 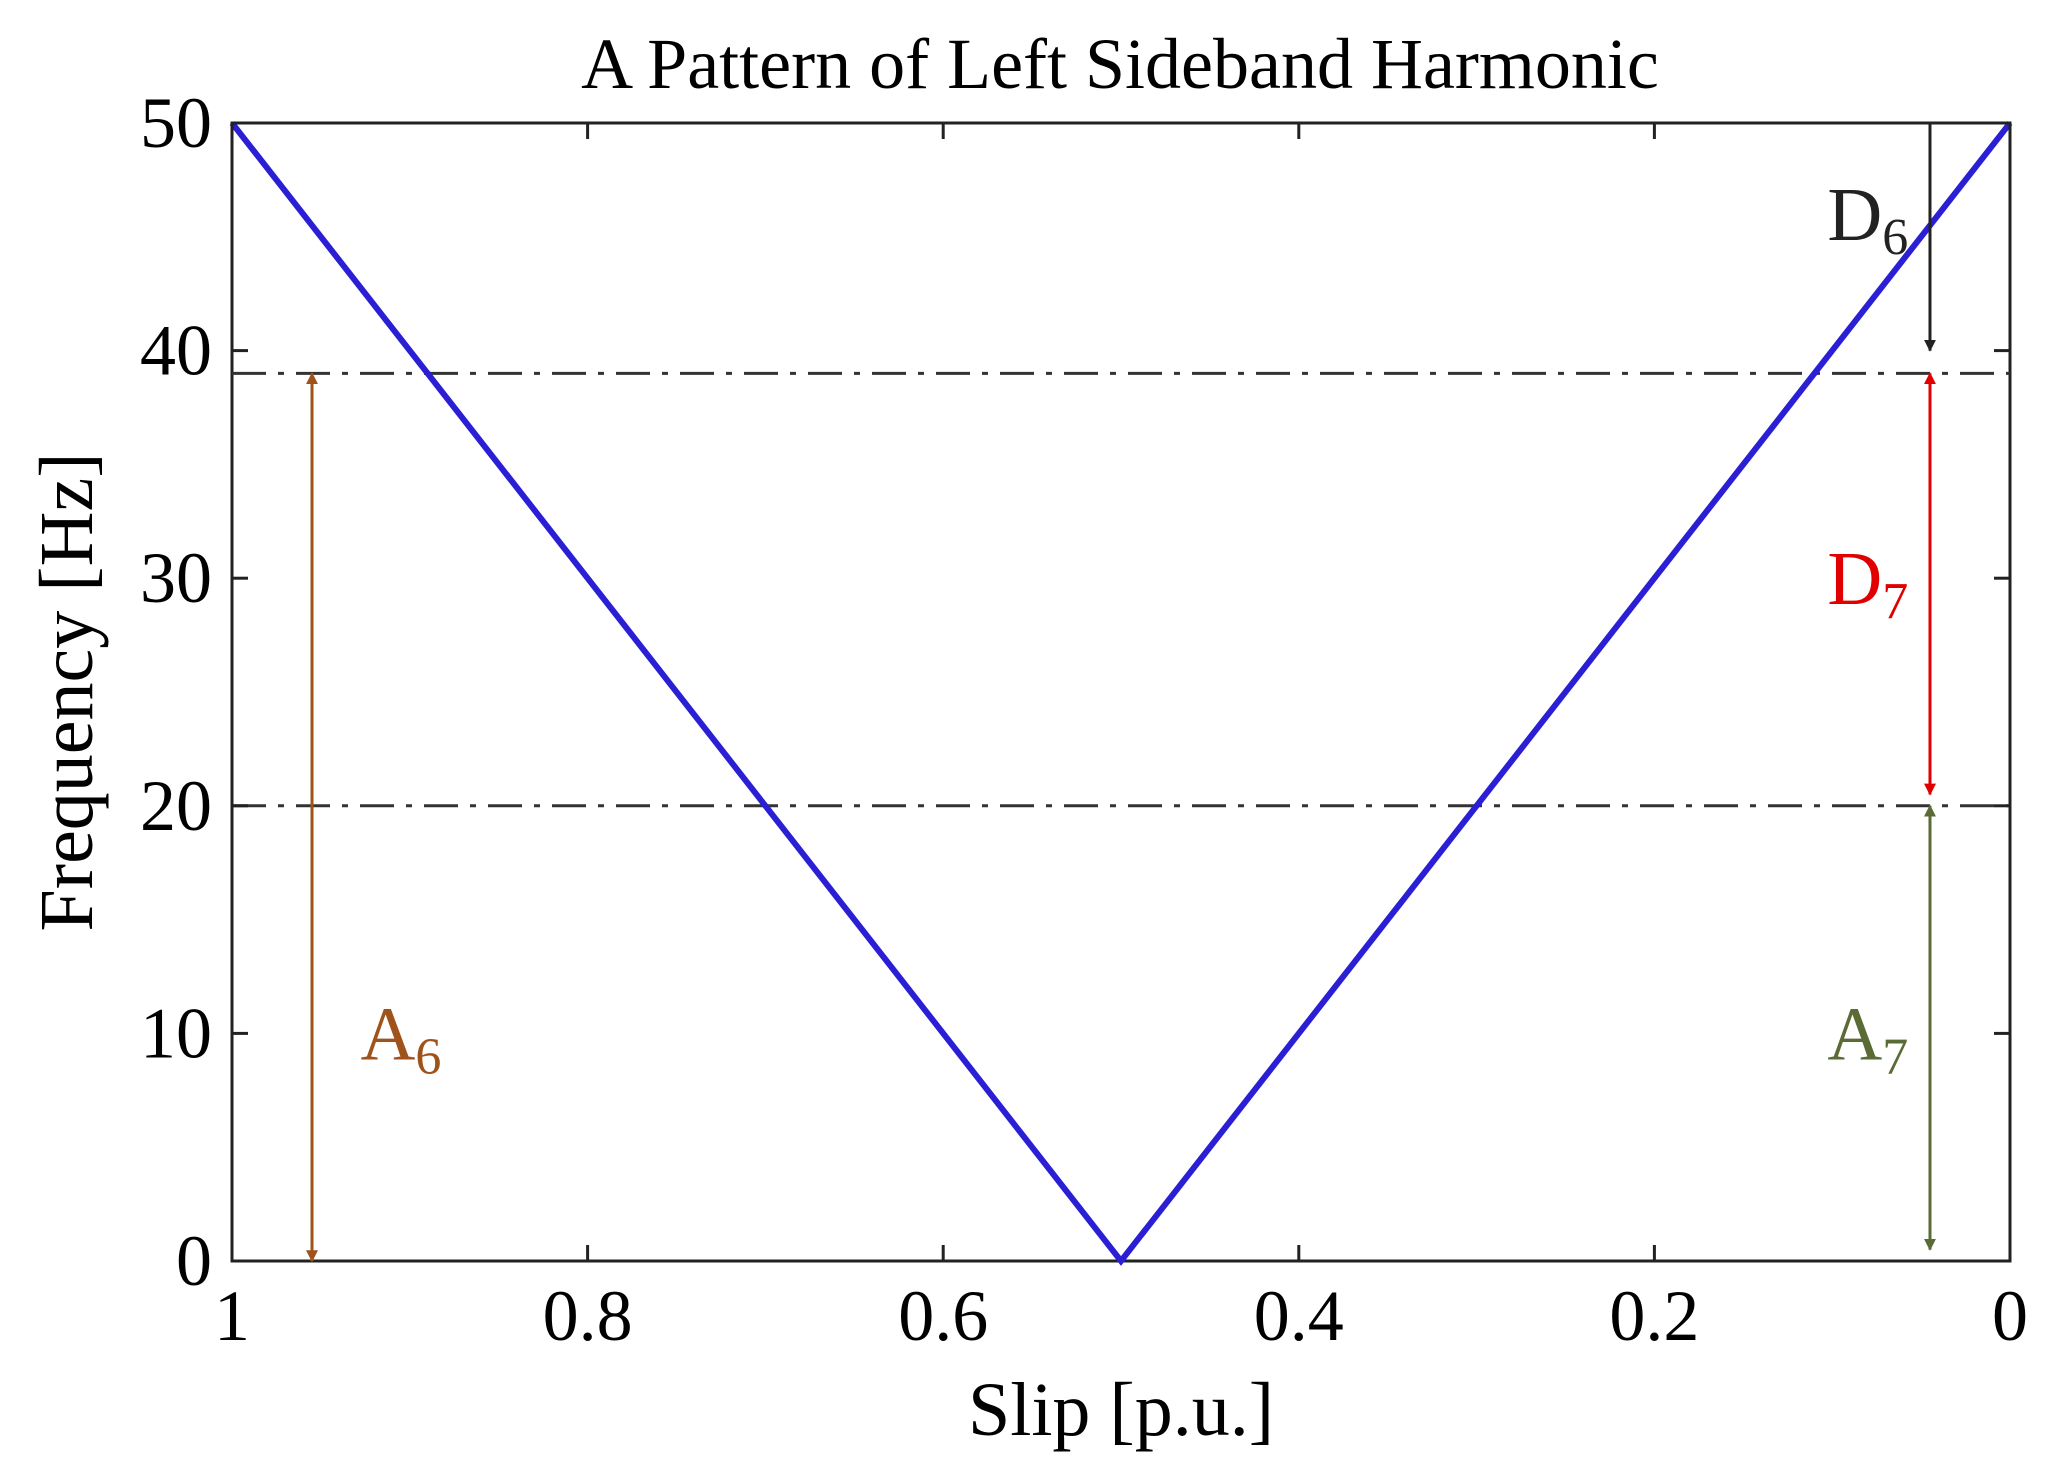 I want to click on y-tick-label: 50, so click(x=176, y=123).